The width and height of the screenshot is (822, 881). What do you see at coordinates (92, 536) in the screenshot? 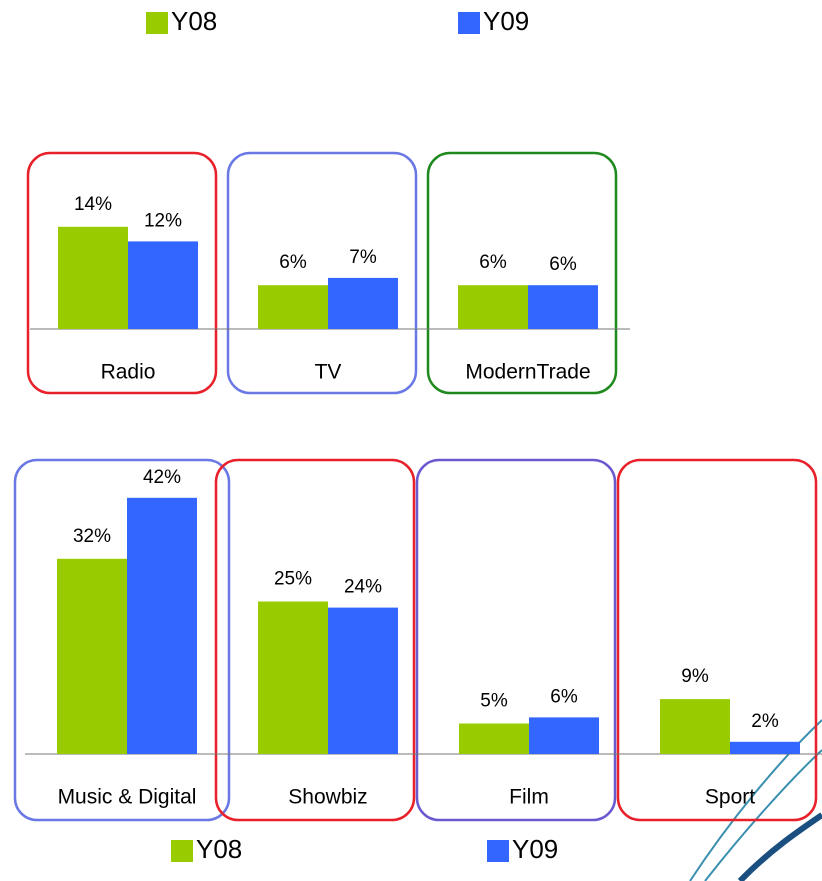
I see `value-label: 32%` at bounding box center [92, 536].